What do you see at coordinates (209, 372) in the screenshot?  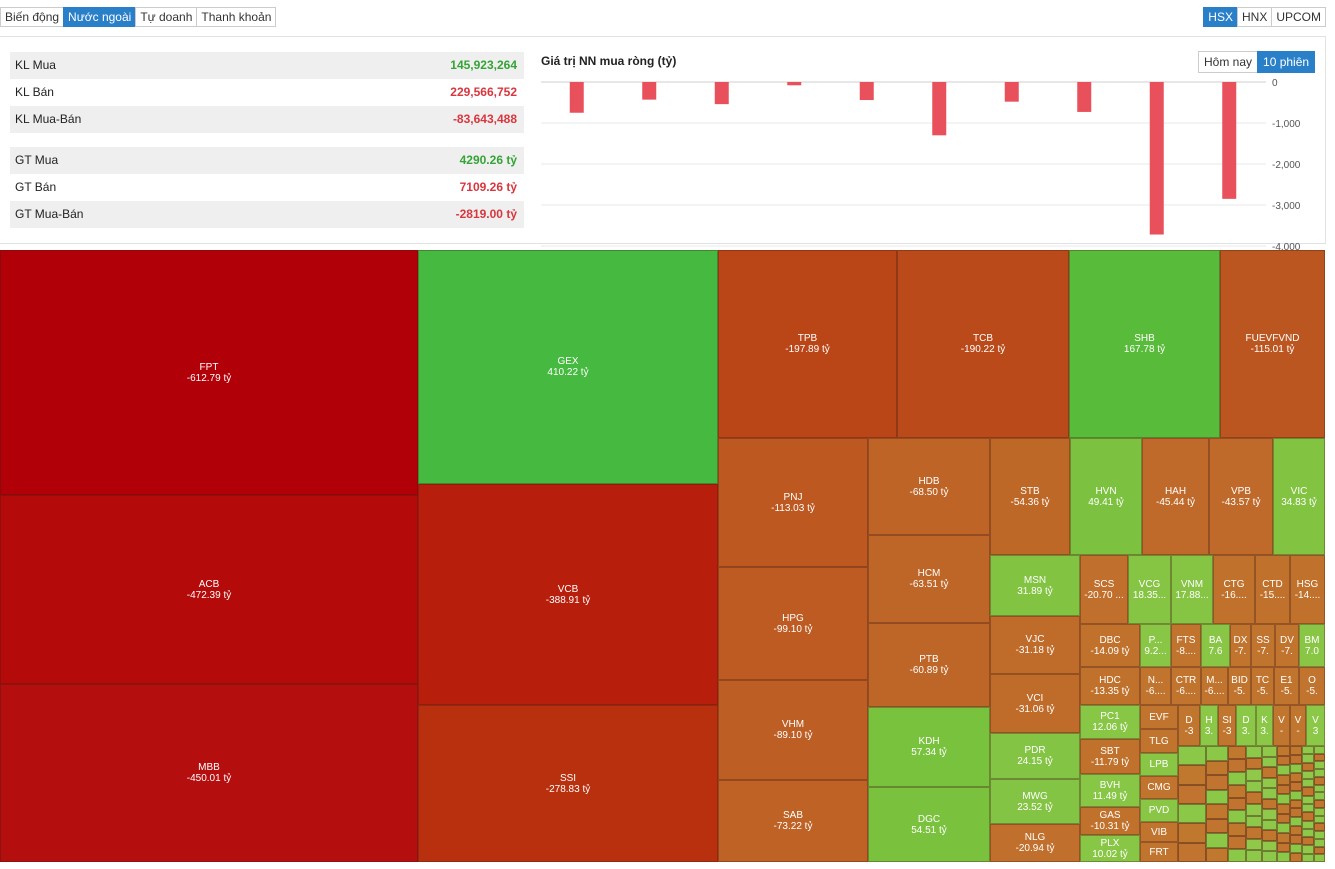 I see `treemap-tile: FPT -612.79 tỷ` at bounding box center [209, 372].